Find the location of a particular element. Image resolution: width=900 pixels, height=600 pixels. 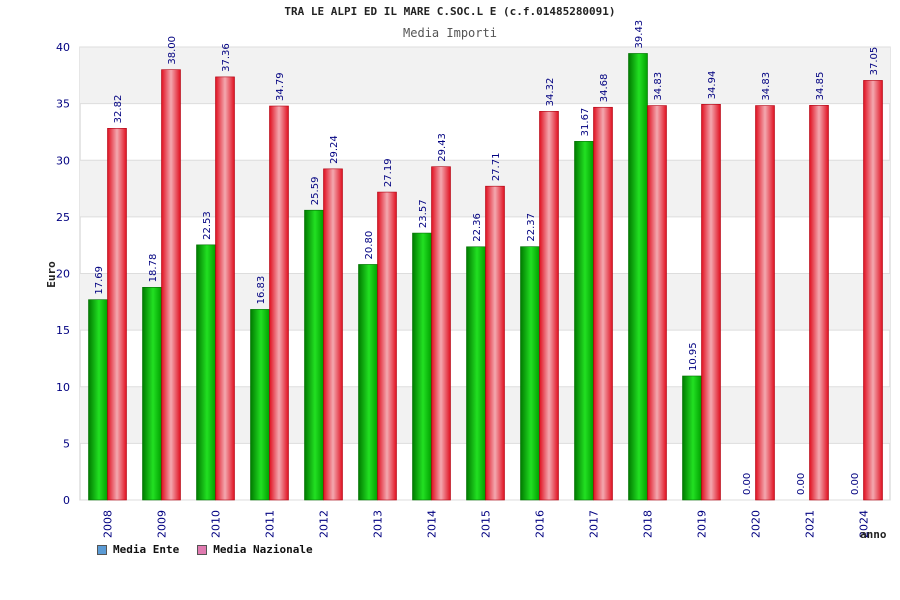

bar-value-label: 34.32 is located at coordinates (550, 92).